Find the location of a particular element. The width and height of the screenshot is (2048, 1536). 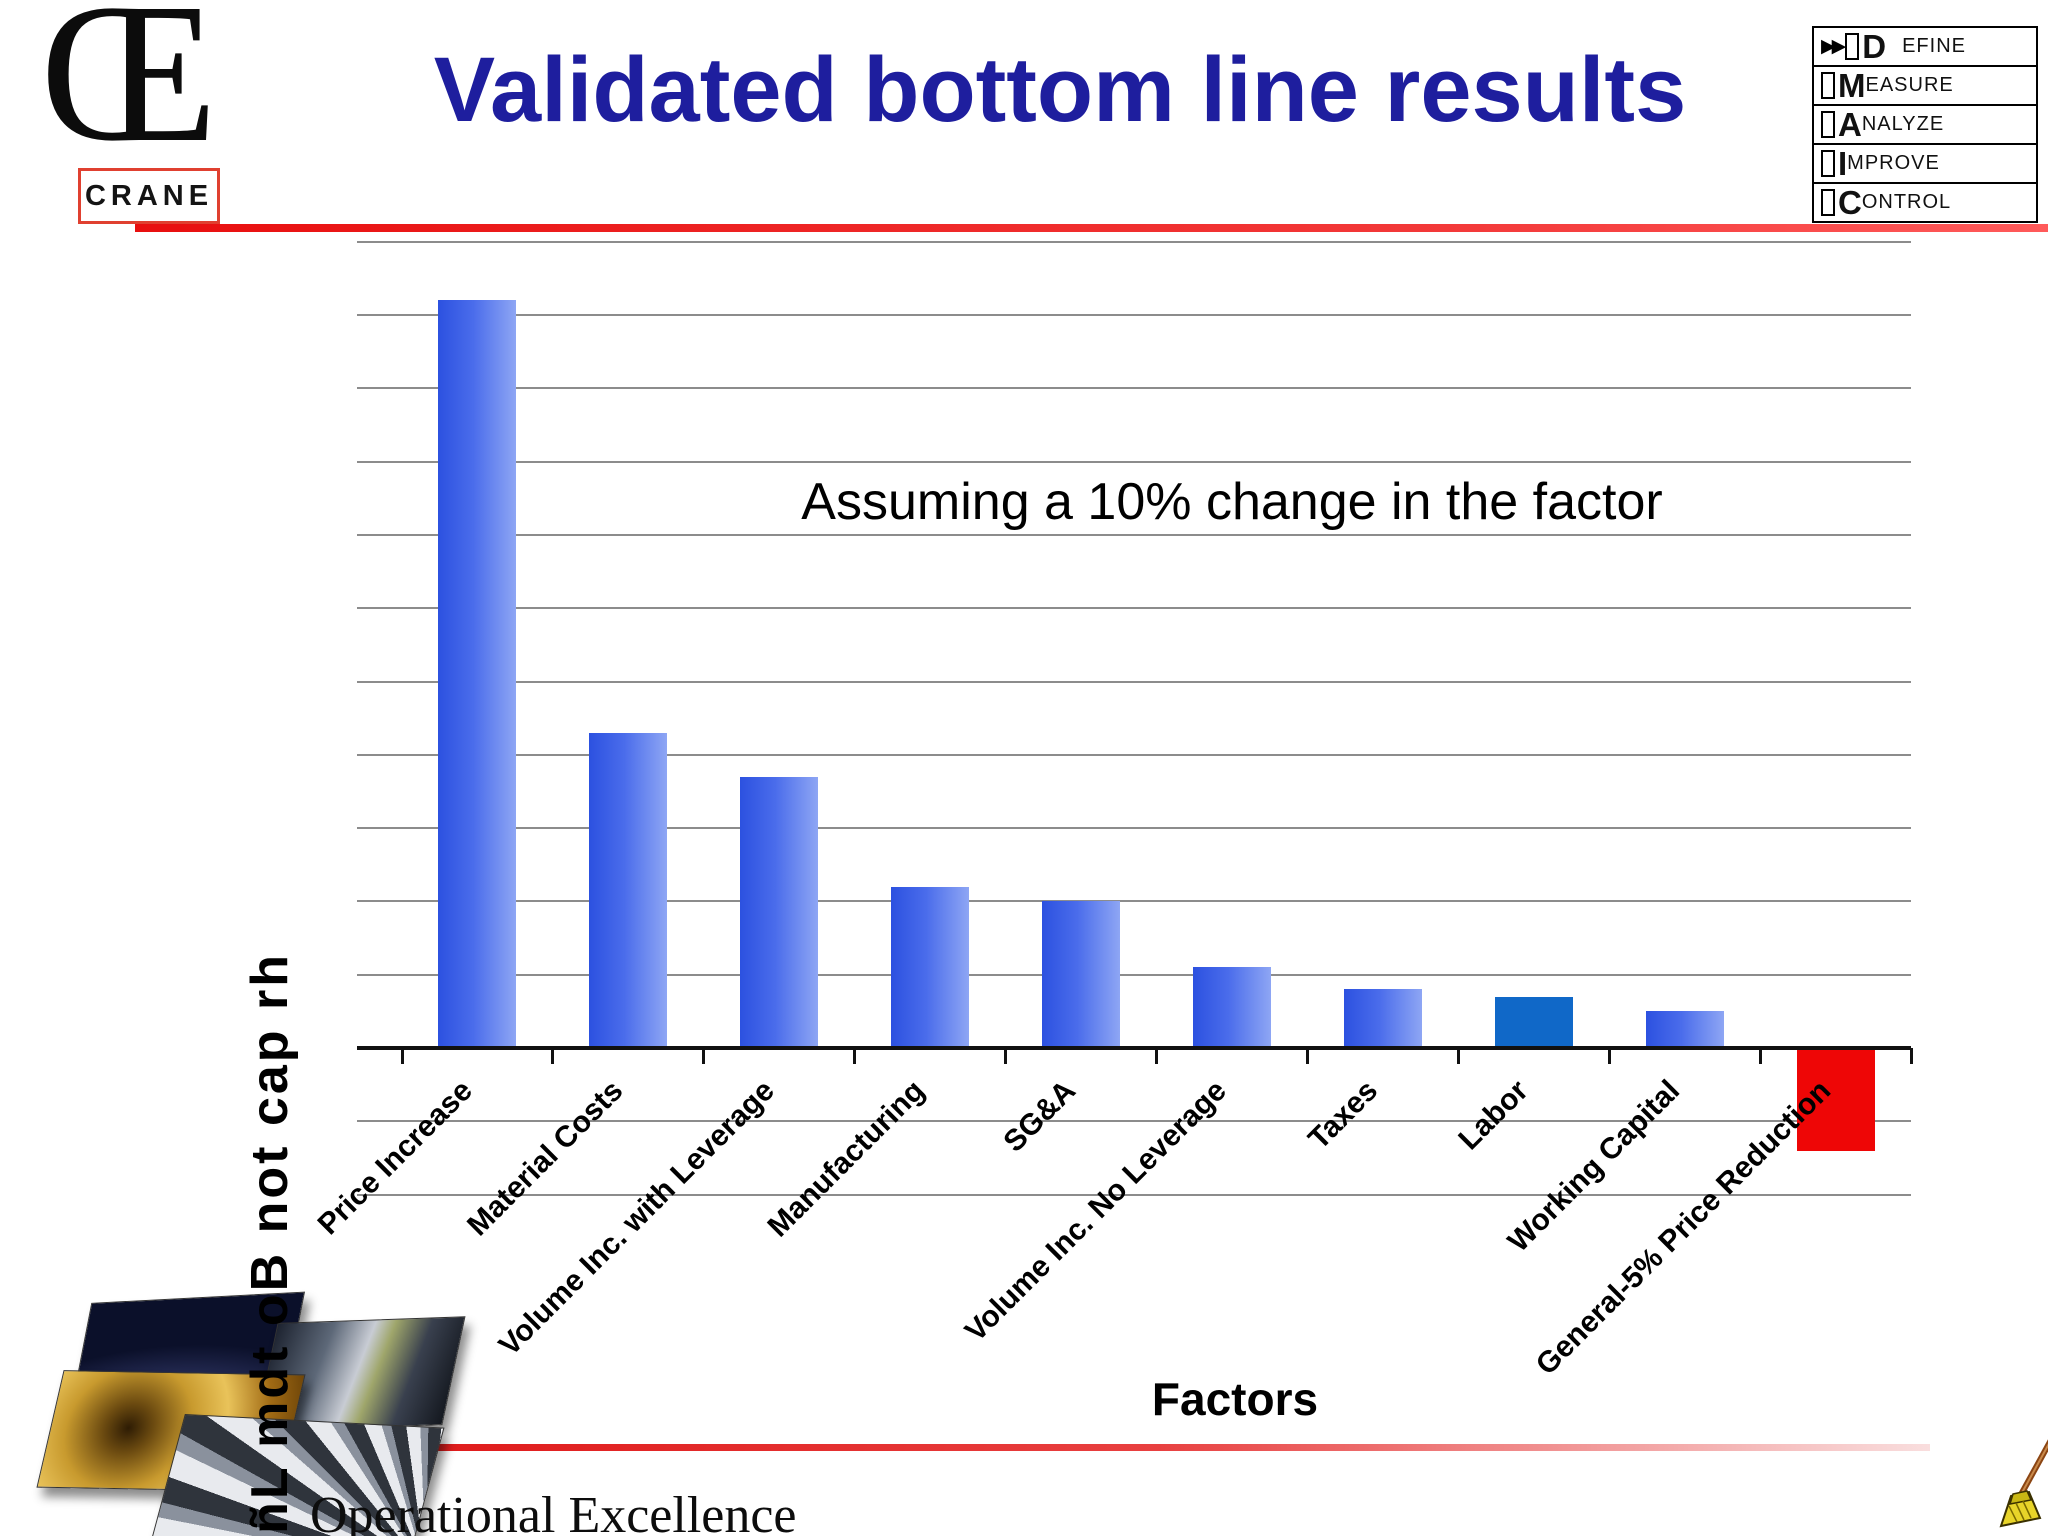

dmaic-row-measure: M EASURE is located at coordinates (1925, 86).